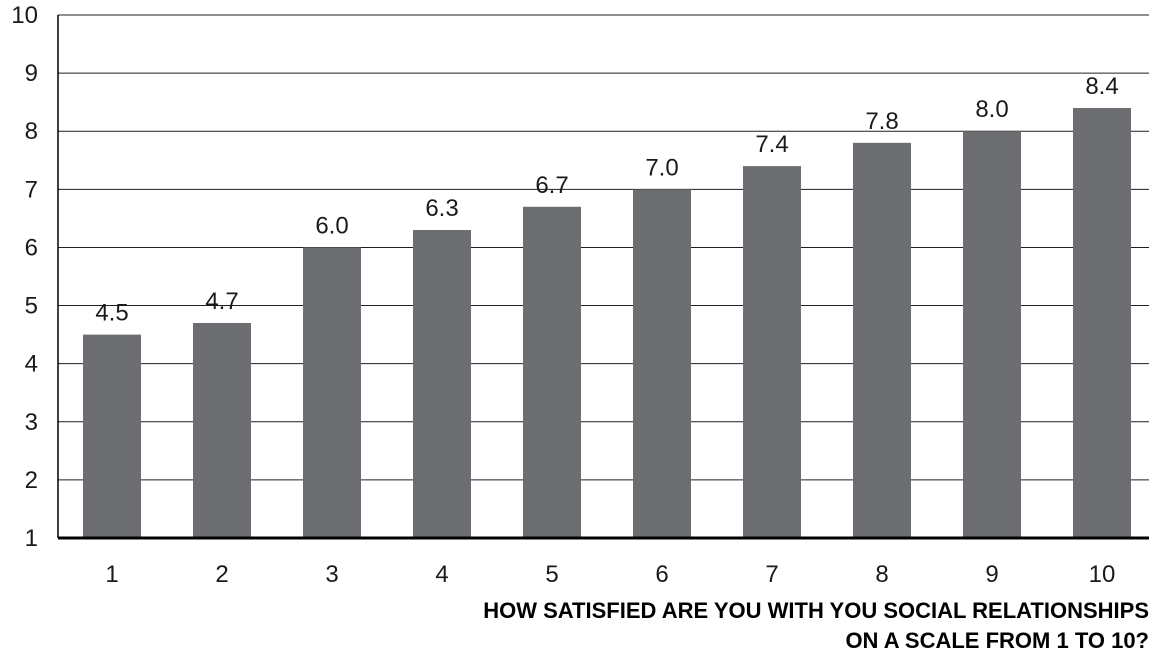 This screenshot has height=654, width=1149. Describe the element at coordinates (997, 640) in the screenshot. I see `x-axis-title-line-2: ON A SCALE FROM 1 TO 10?` at that location.